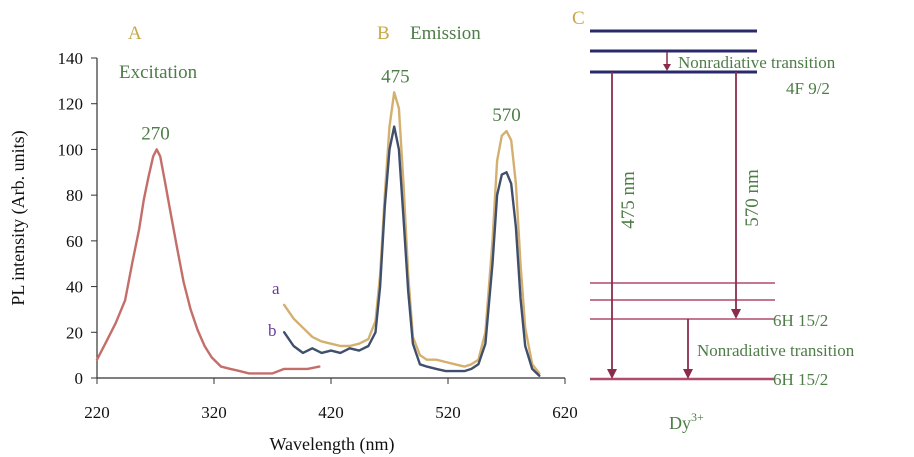 The width and height of the screenshot is (914, 457). I want to click on ion-label: Dy3+, so click(686, 421).